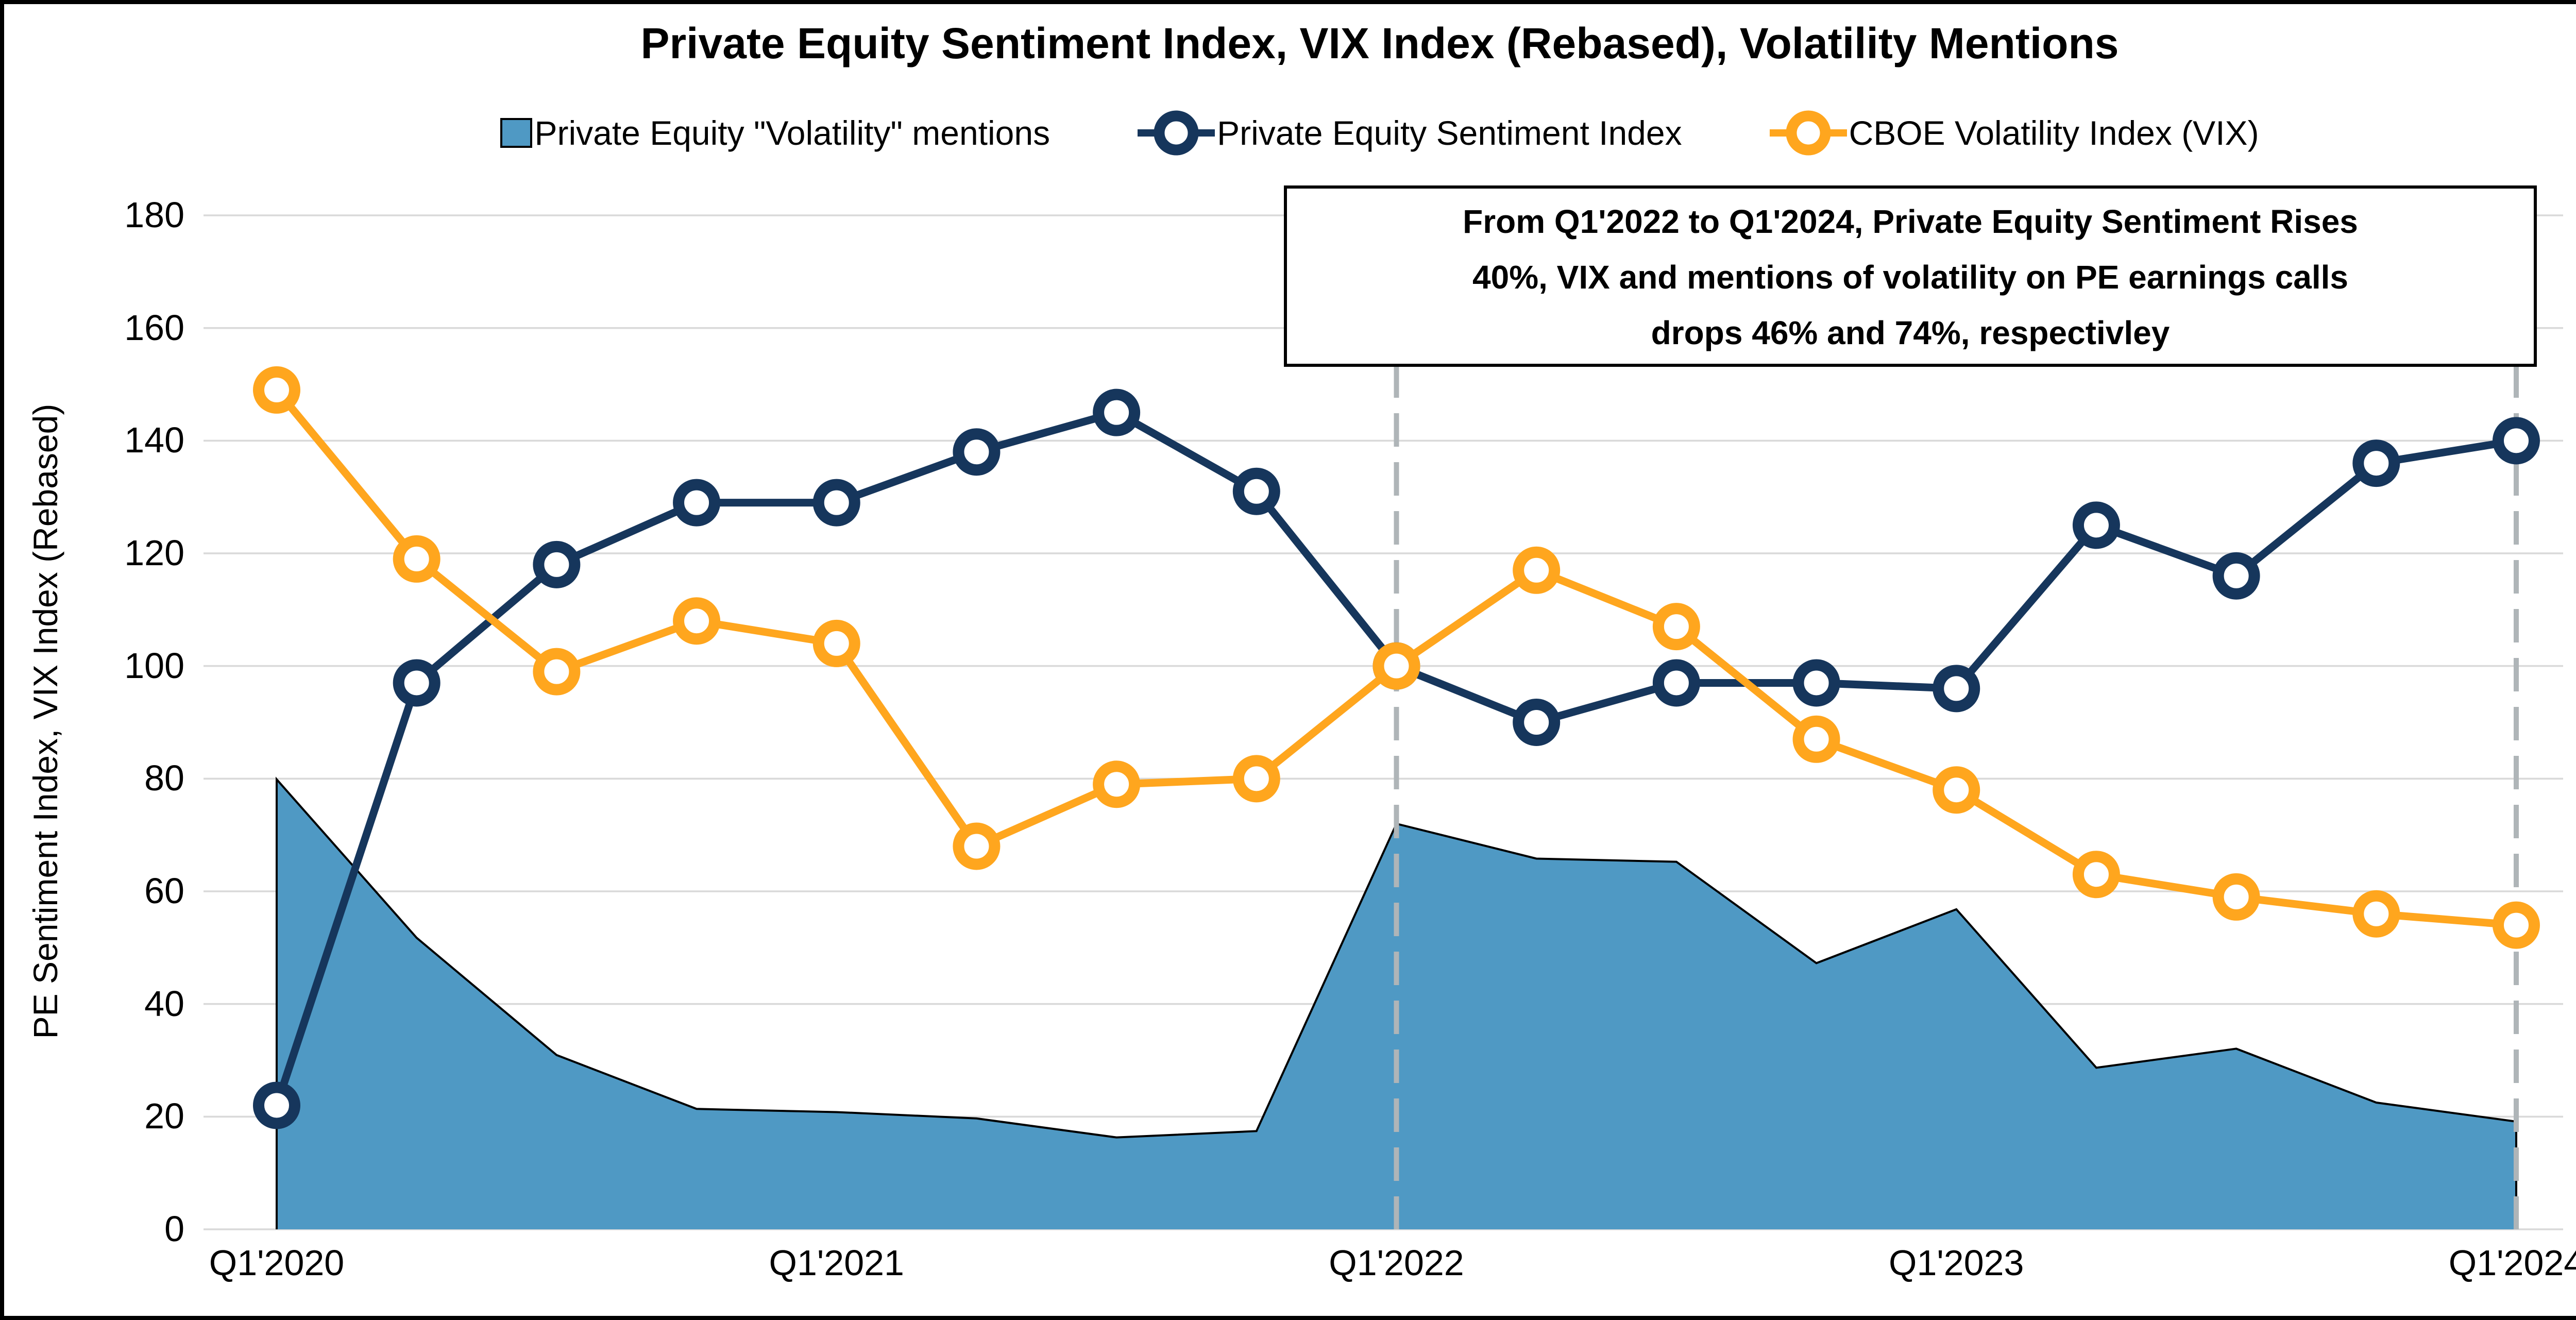  Describe the element at coordinates (174, 1229) in the screenshot. I see `y-left-tick-label: 0` at that location.